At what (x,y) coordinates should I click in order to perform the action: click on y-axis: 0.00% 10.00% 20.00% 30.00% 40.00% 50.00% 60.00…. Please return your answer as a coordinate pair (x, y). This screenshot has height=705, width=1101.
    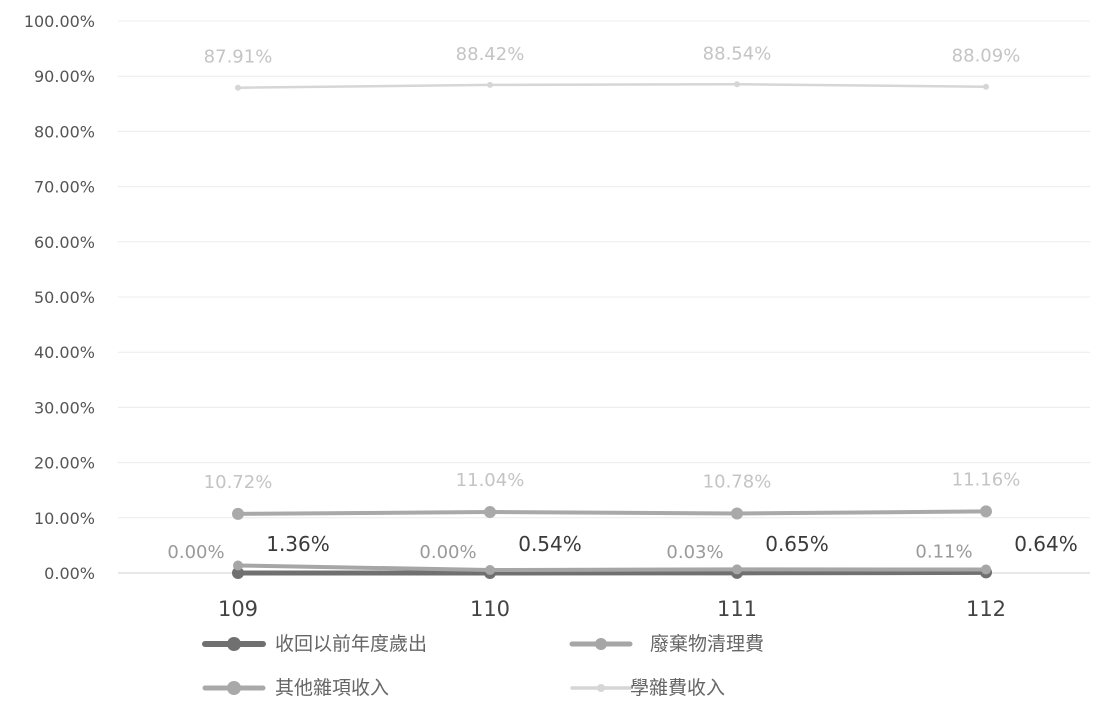
    Looking at the image, I should click on (59, 297).